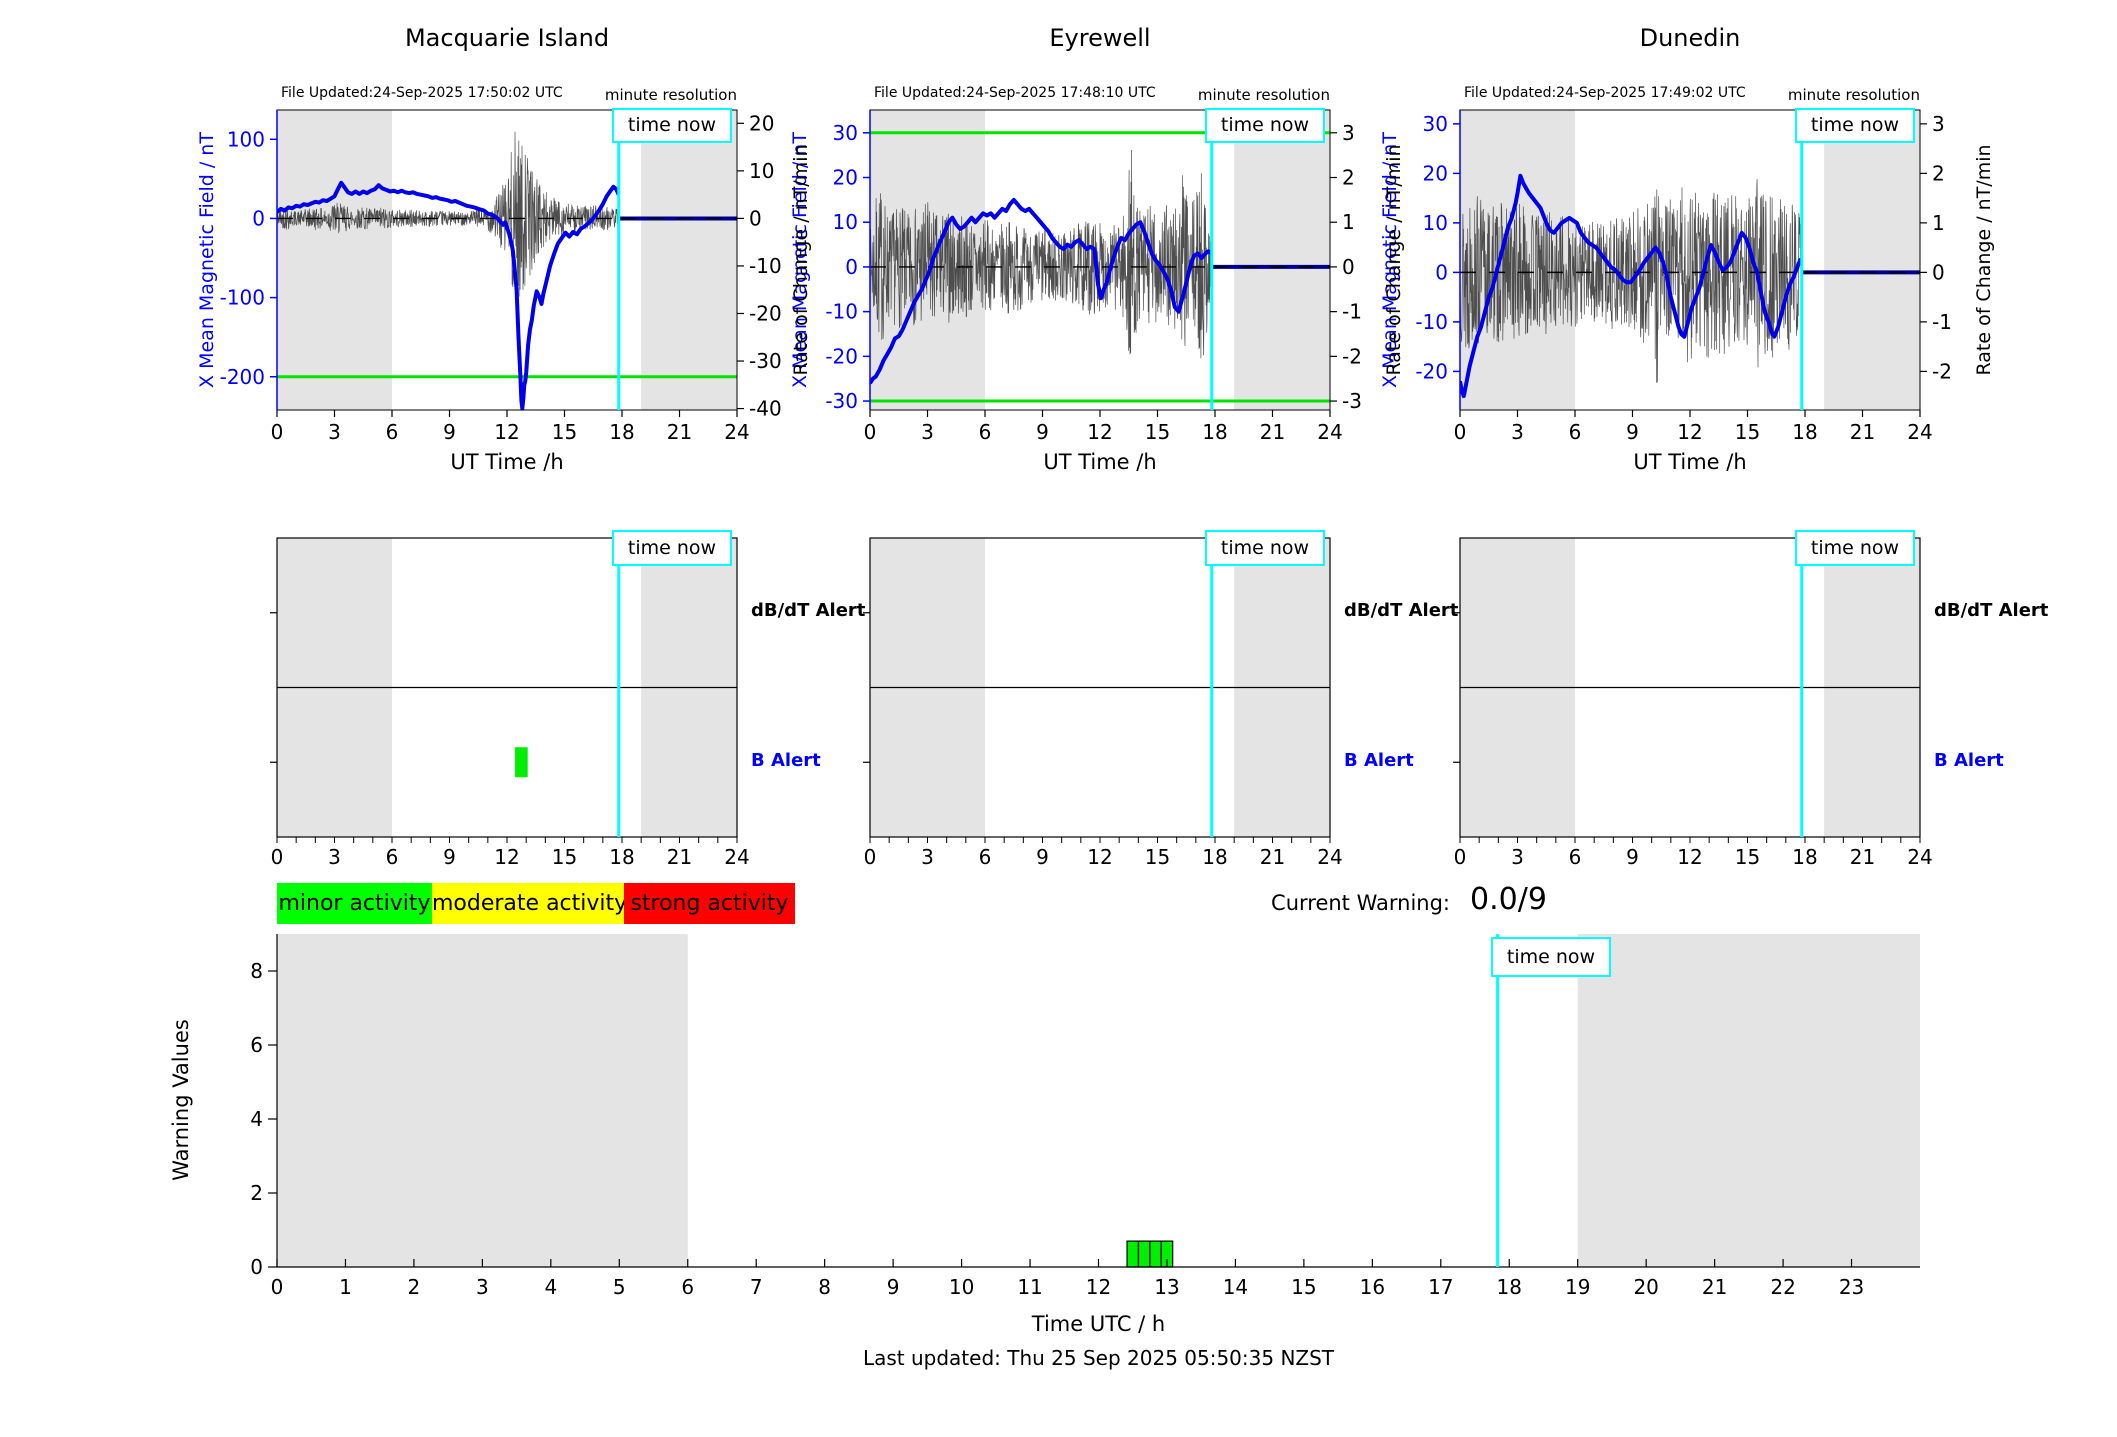 The image size is (2117, 1437). I want to click on resolution-note-macquarie: minute resolution, so click(670, 95).